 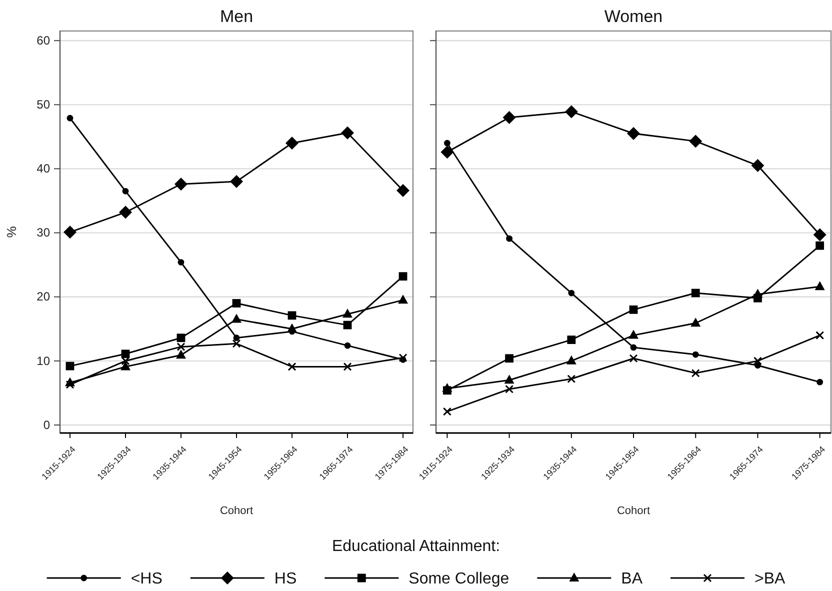 What do you see at coordinates (43, 233) in the screenshot?
I see `y-tick-label: 30` at bounding box center [43, 233].